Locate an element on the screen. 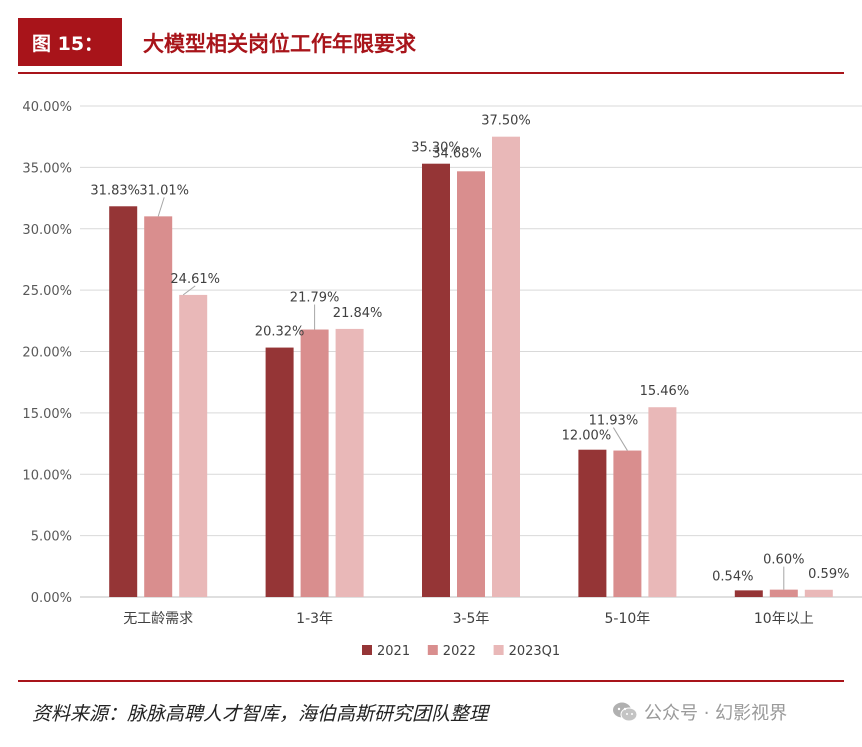 The height and width of the screenshot is (747, 862). data-label: 21.84% is located at coordinates (358, 313).